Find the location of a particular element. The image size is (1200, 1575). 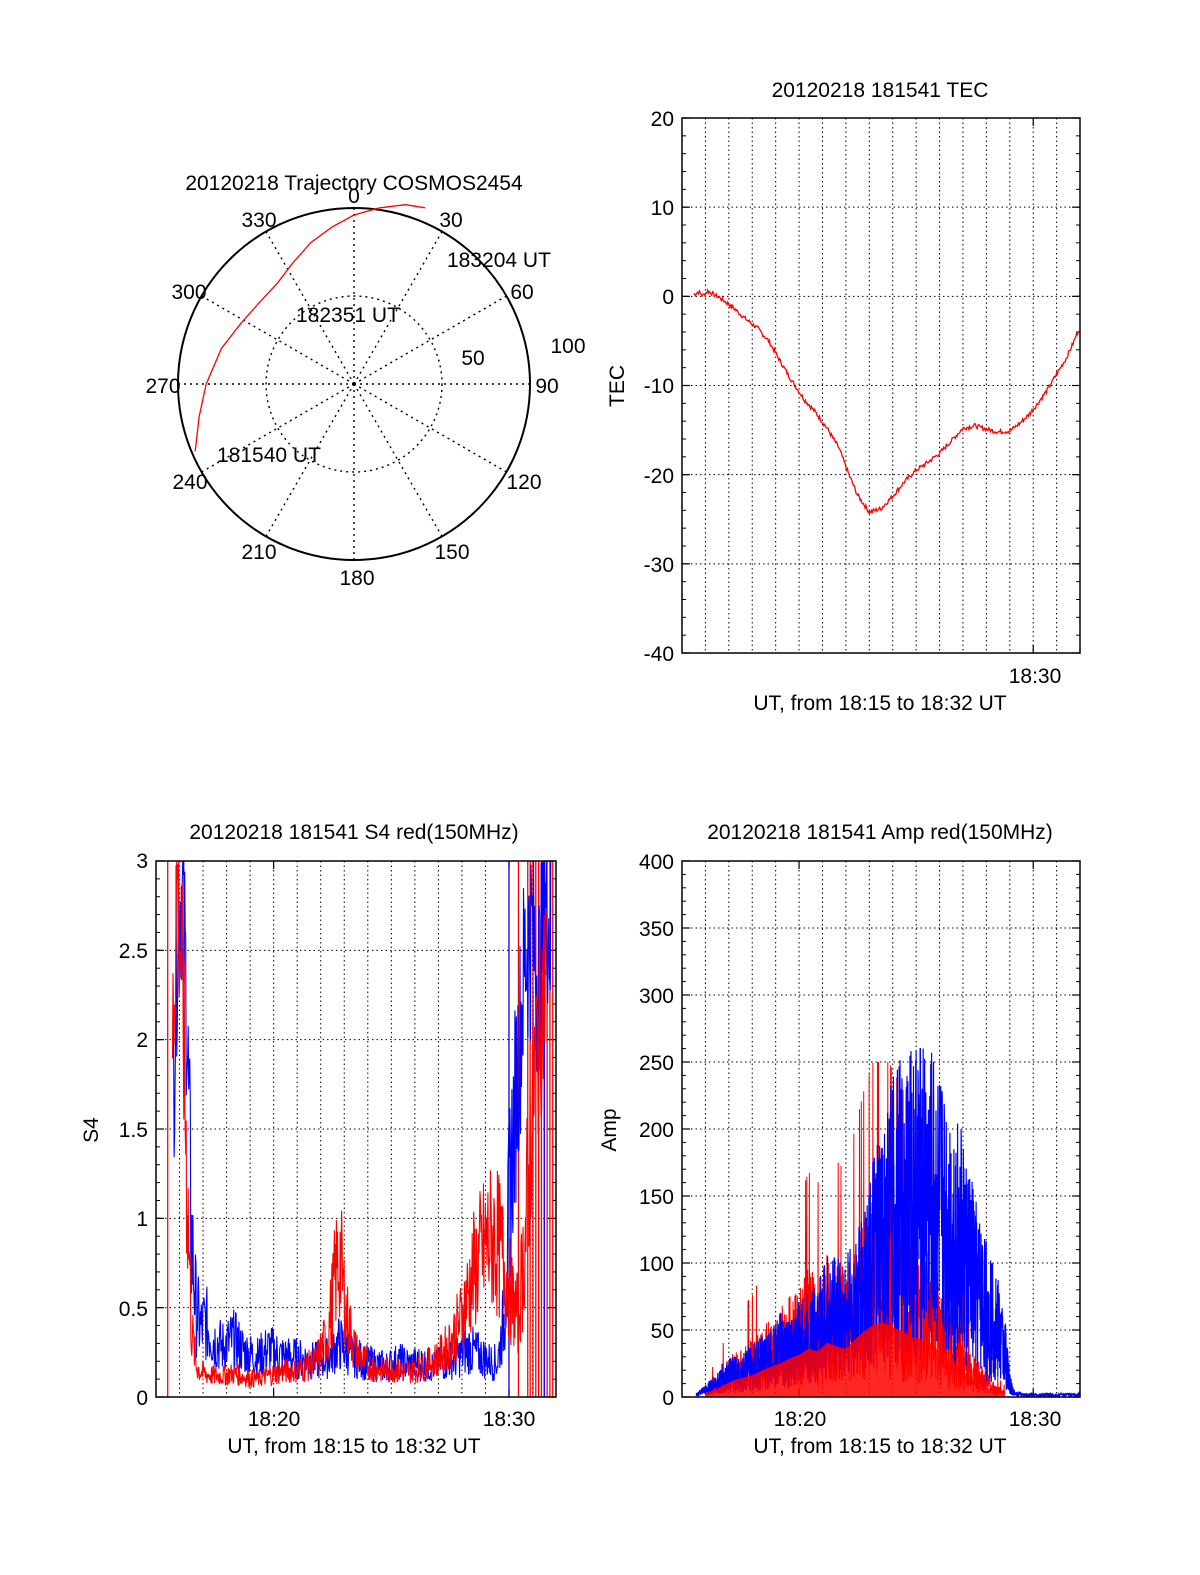

tec-ytick-label: 10 is located at coordinates (662, 208).